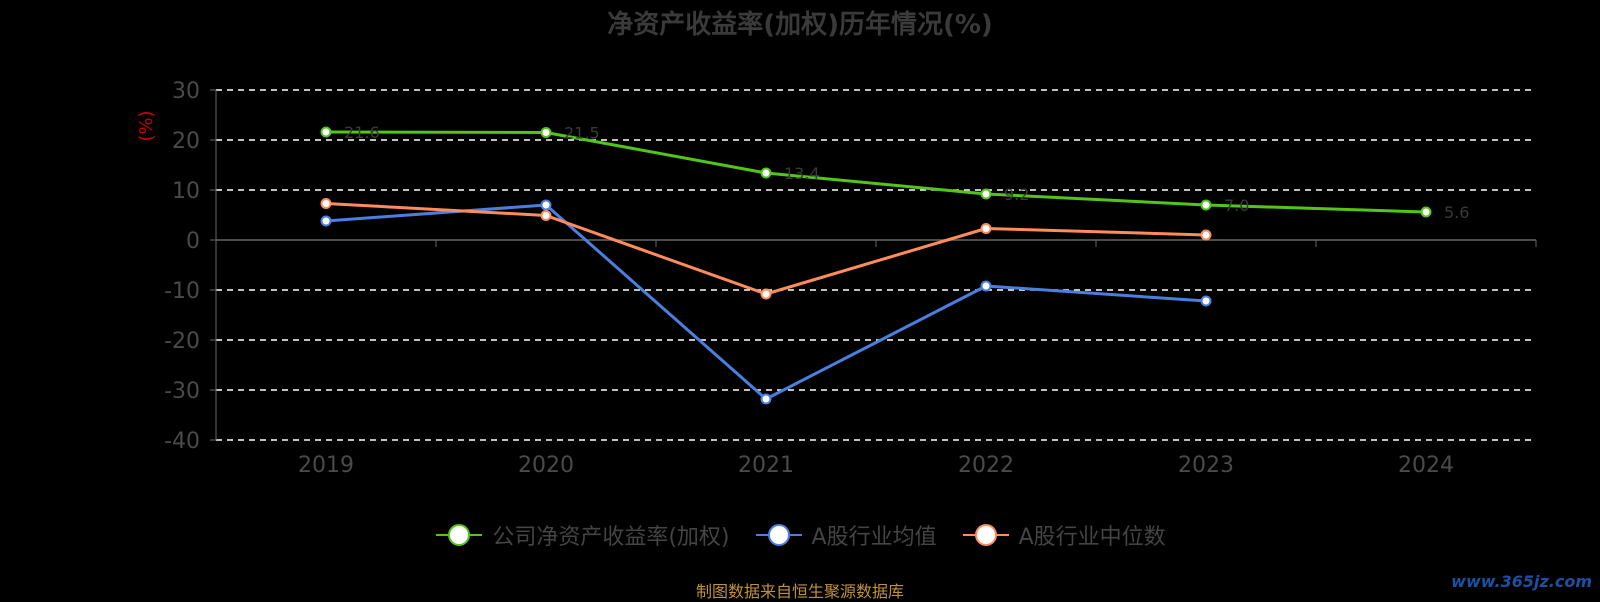  I want to click on legend-item-company: 公司净资产收益率(加权), so click(582, 535).